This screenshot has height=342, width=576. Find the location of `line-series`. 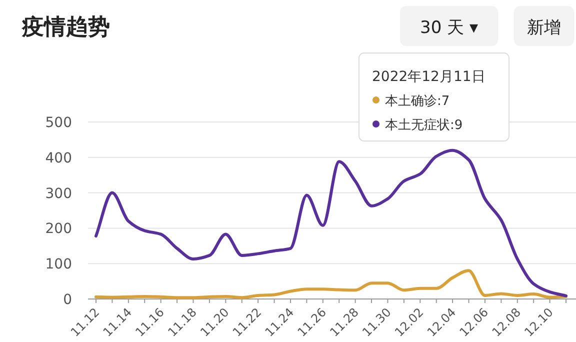

line-series is located at coordinates (331, 284).